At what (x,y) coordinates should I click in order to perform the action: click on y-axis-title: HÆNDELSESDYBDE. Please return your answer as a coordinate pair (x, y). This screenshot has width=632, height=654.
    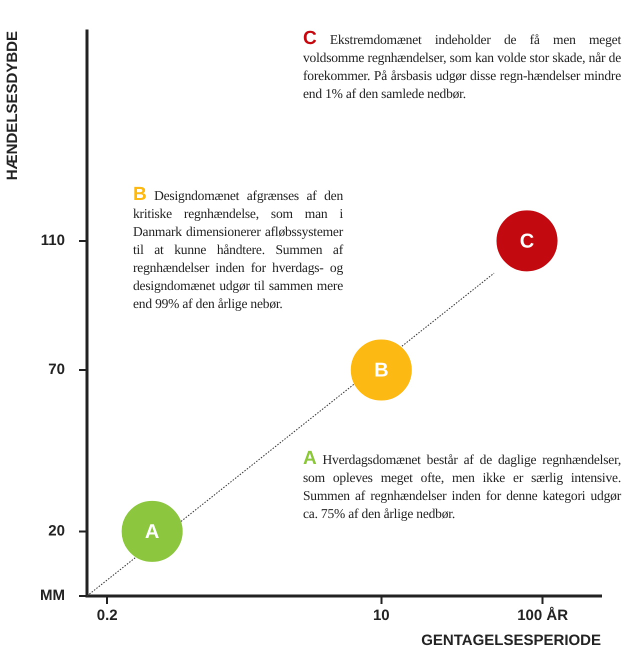
    Looking at the image, I should click on (13, 105).